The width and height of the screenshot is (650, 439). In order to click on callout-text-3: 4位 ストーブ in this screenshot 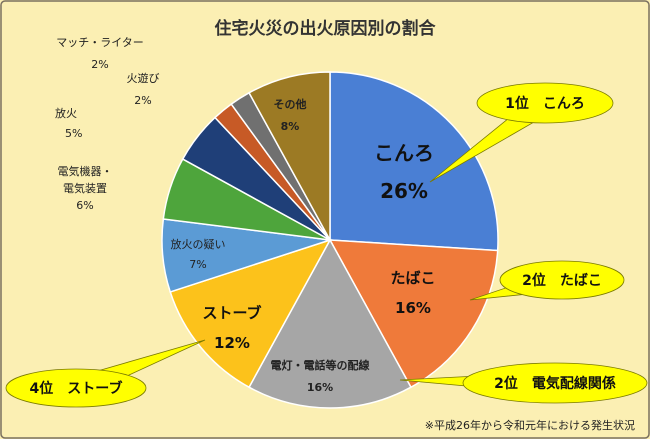, I will do `click(76, 388)`.